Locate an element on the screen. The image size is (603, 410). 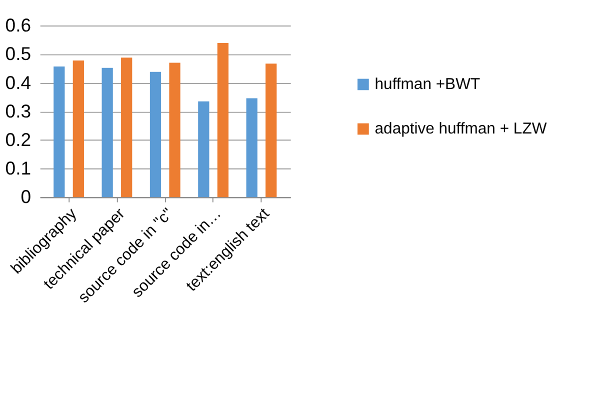
y-tick-label: 0.1 is located at coordinates (18, 168).